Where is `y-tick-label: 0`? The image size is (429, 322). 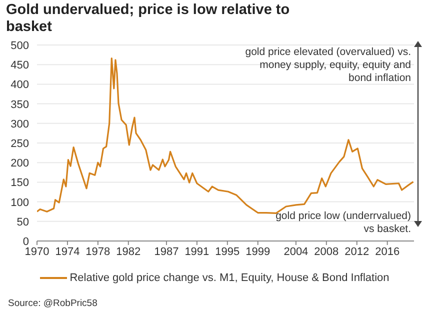
y-tick-label: 0 is located at coordinates (25, 242).